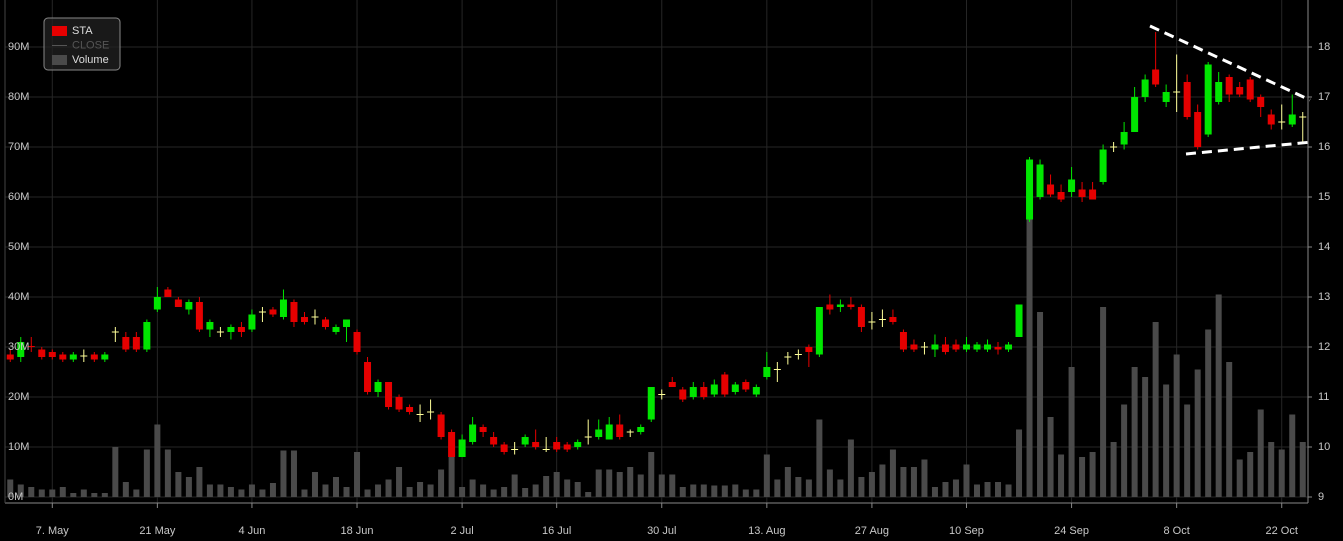  Describe the element at coordinates (18, 247) in the screenshot. I see `y-tick-label: 50M` at that location.